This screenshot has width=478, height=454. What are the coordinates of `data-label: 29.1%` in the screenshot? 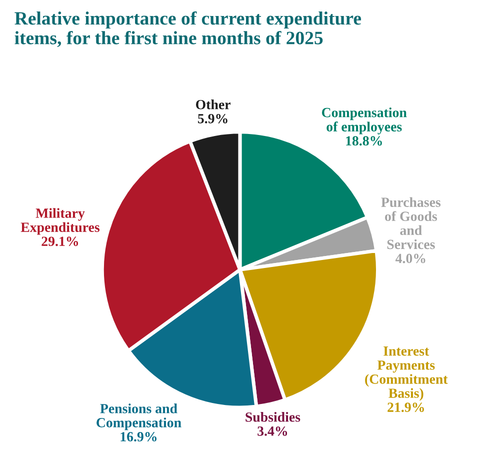 It's located at (60, 241).